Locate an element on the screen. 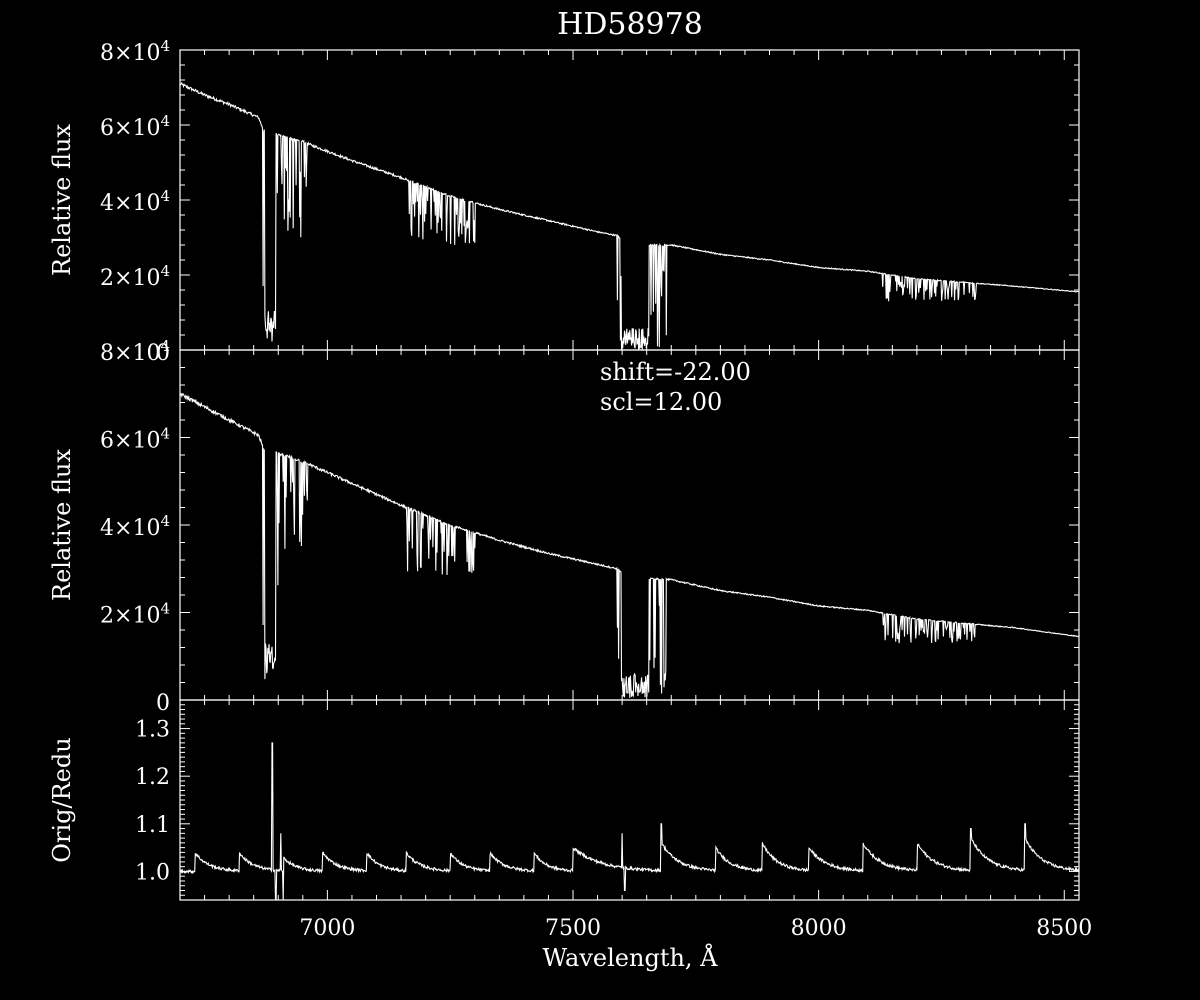 The height and width of the screenshot is (1000, 1200). y-tick-label: 1.0 is located at coordinates (152, 872).